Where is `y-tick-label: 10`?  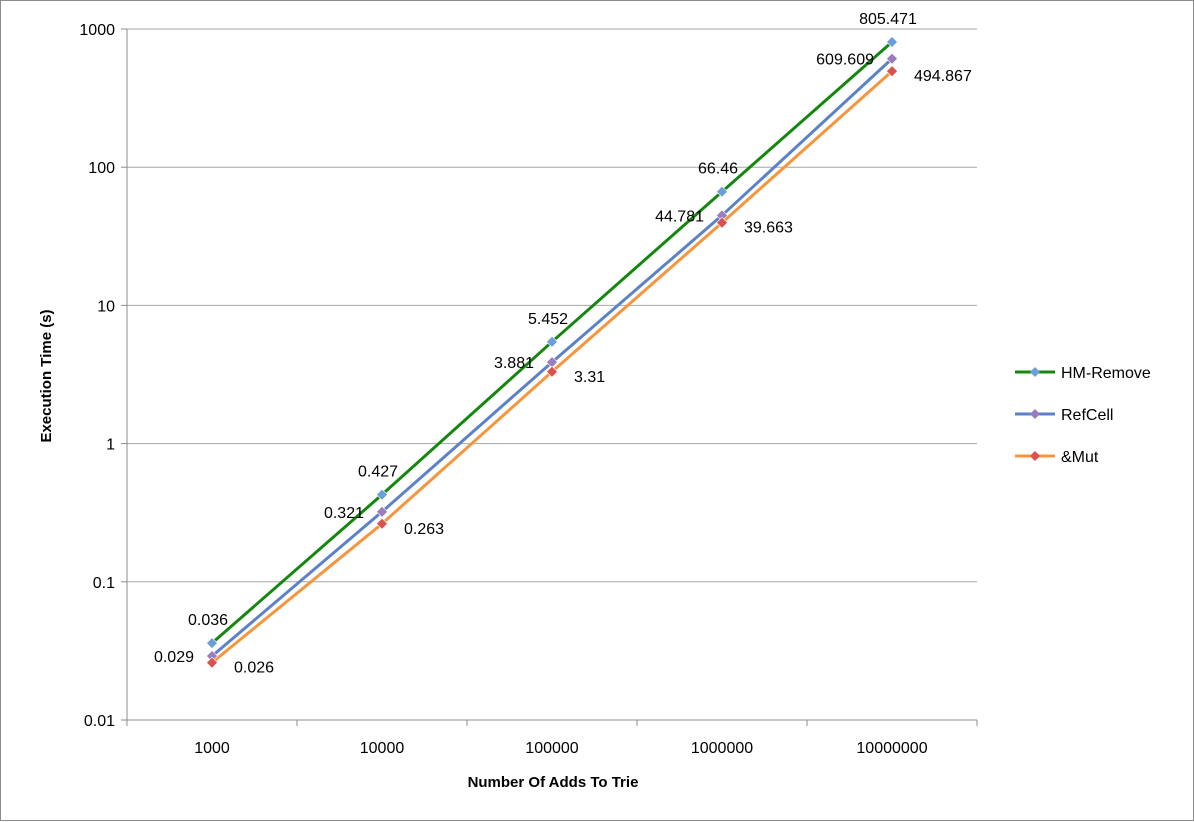 y-tick-label: 10 is located at coordinates (106, 306).